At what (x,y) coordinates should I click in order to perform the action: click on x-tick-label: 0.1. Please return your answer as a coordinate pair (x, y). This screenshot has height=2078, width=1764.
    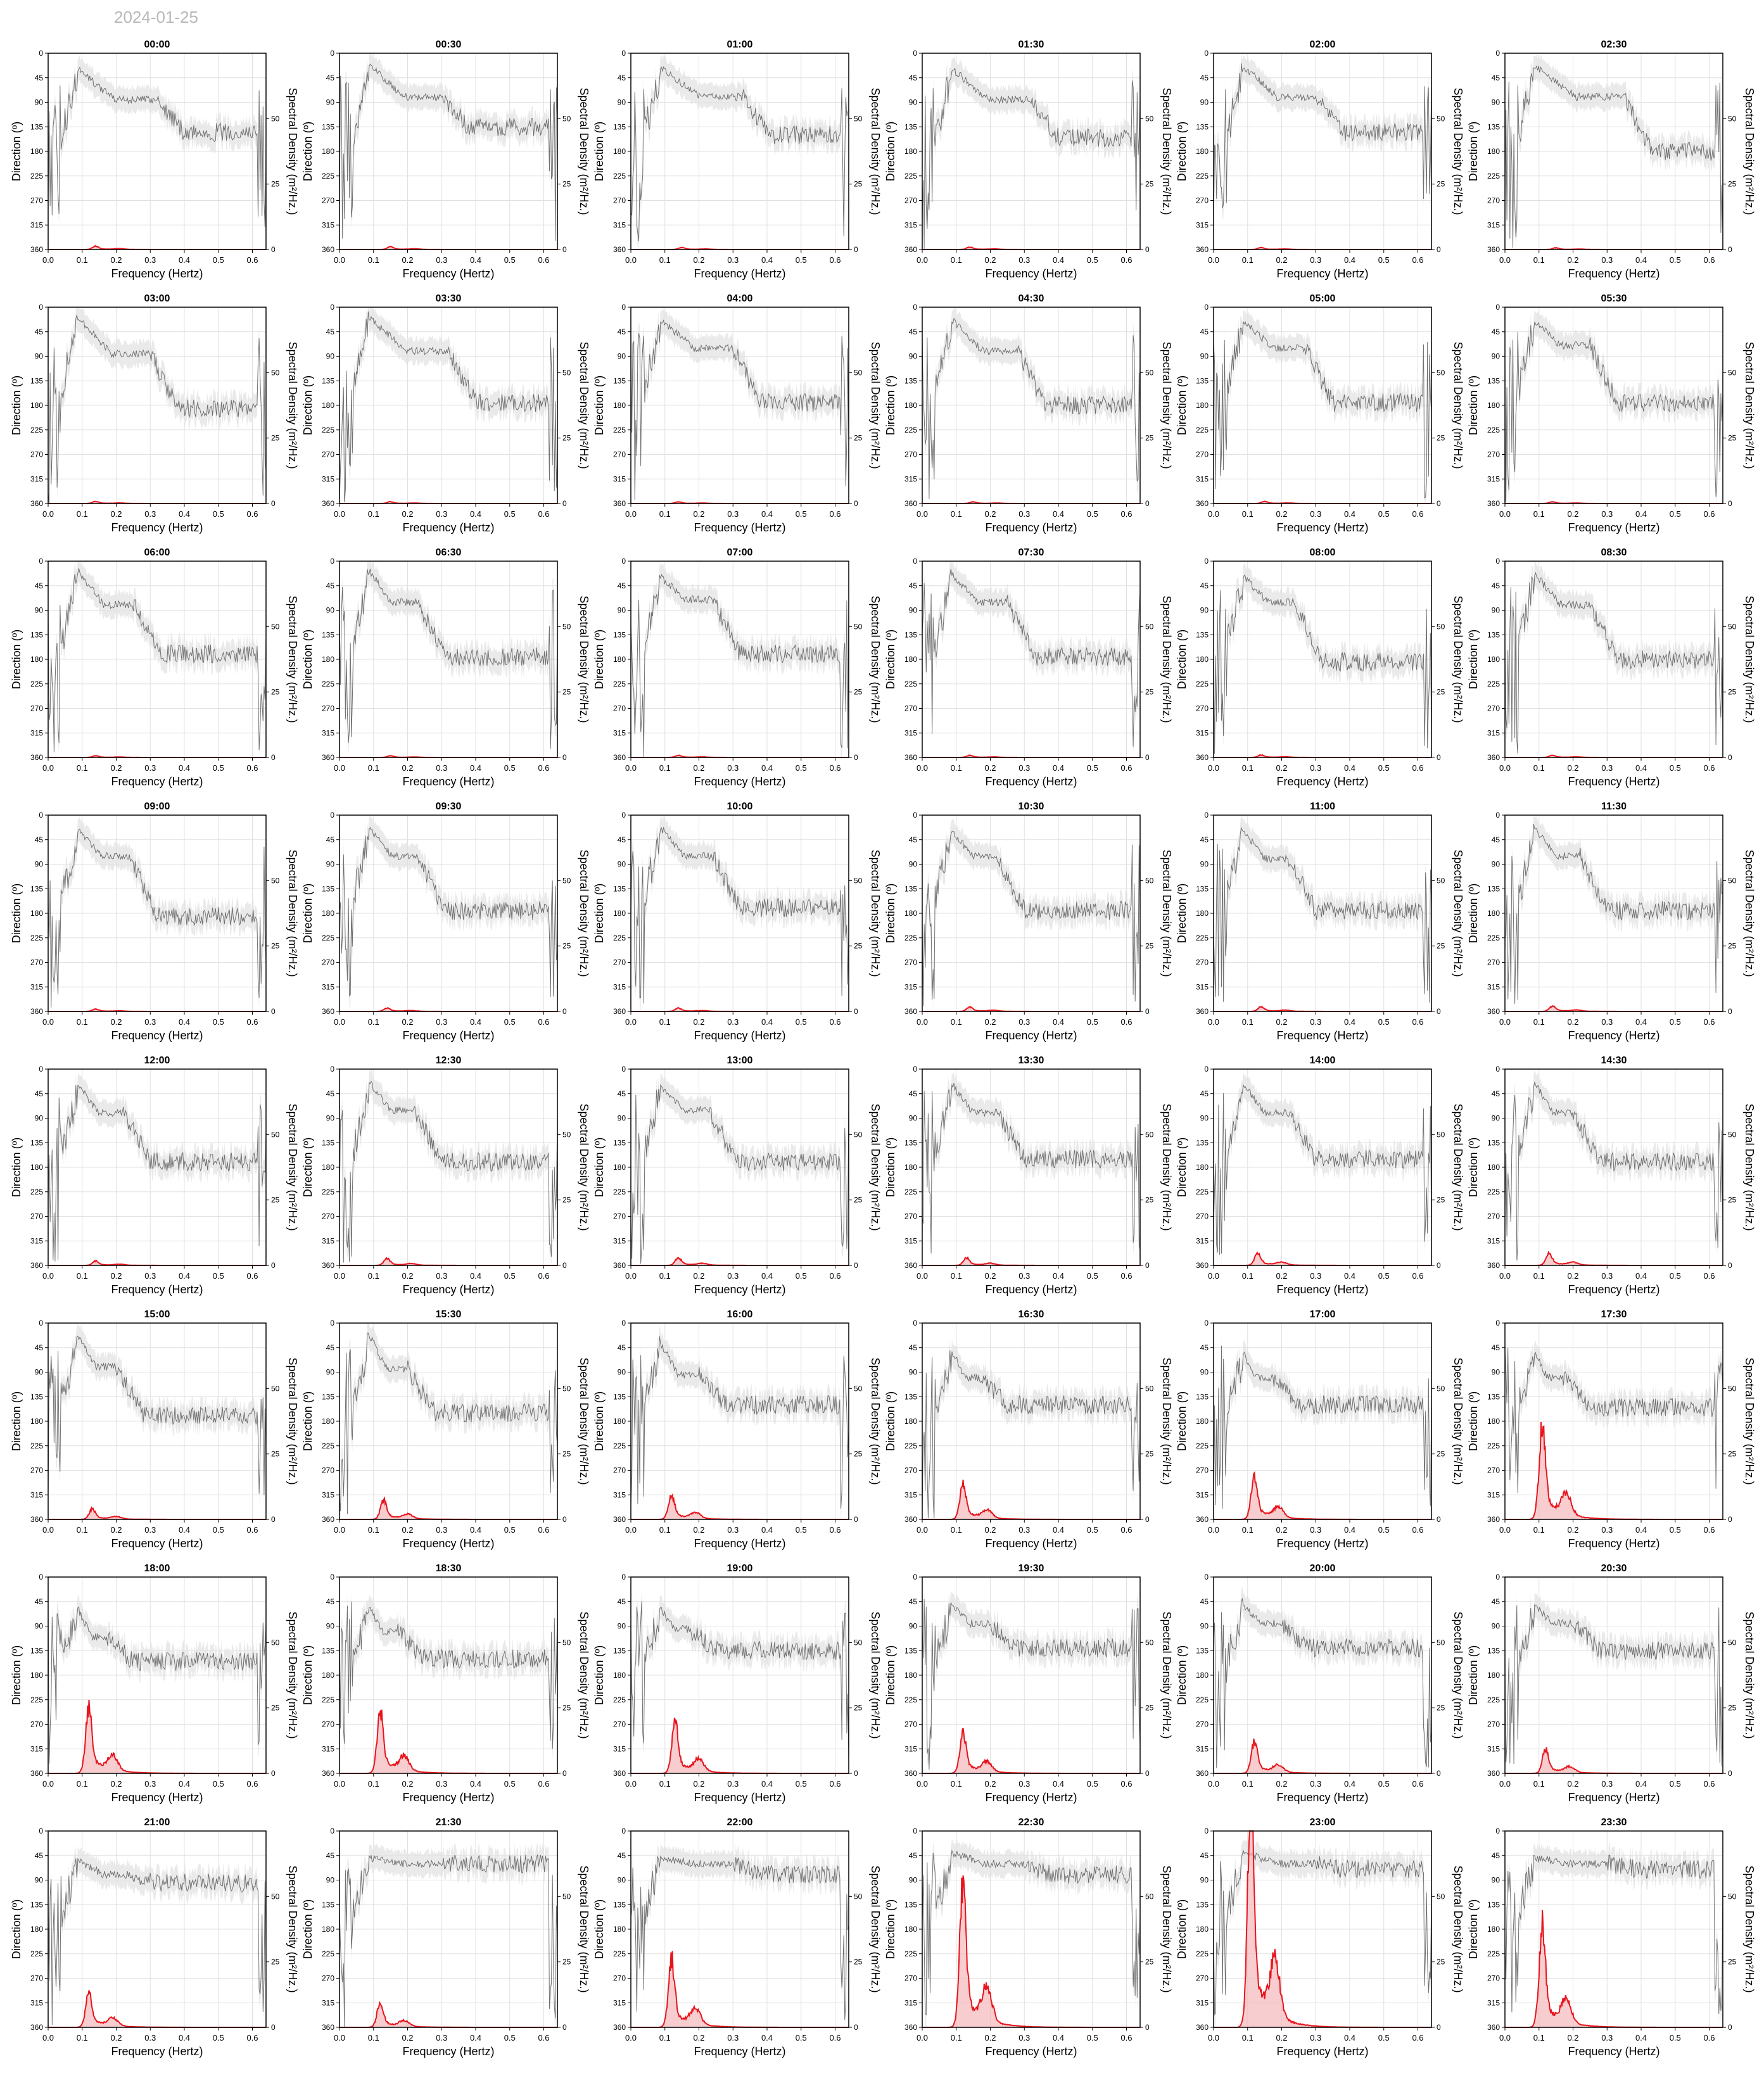
    Looking at the image, I should click on (1539, 514).